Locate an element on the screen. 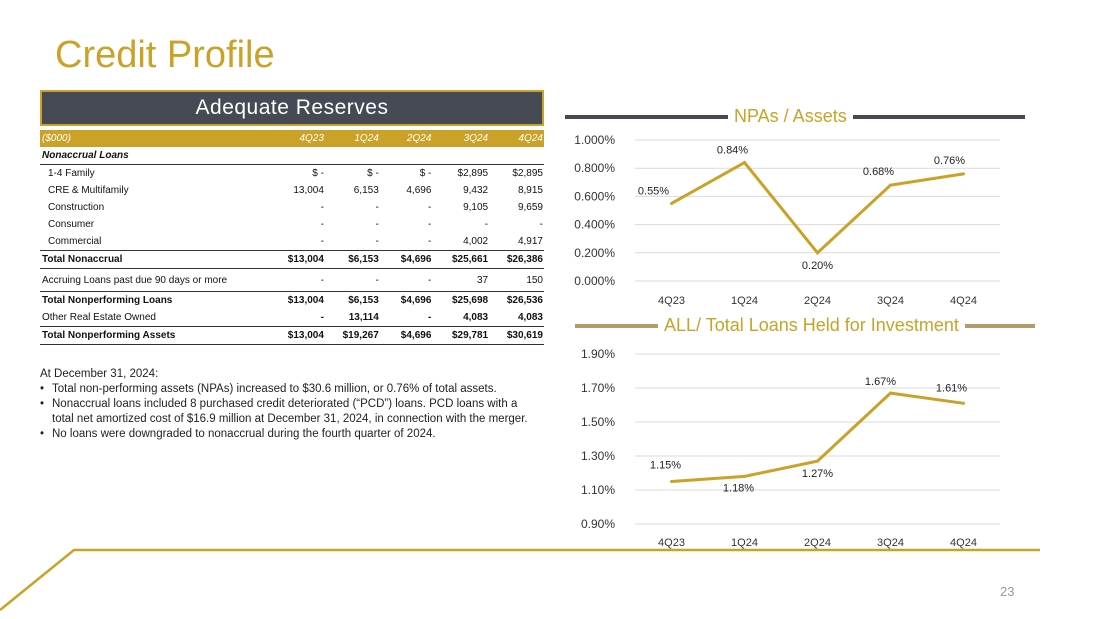  section-label: Nonaccrual Loans is located at coordinates (292, 156).